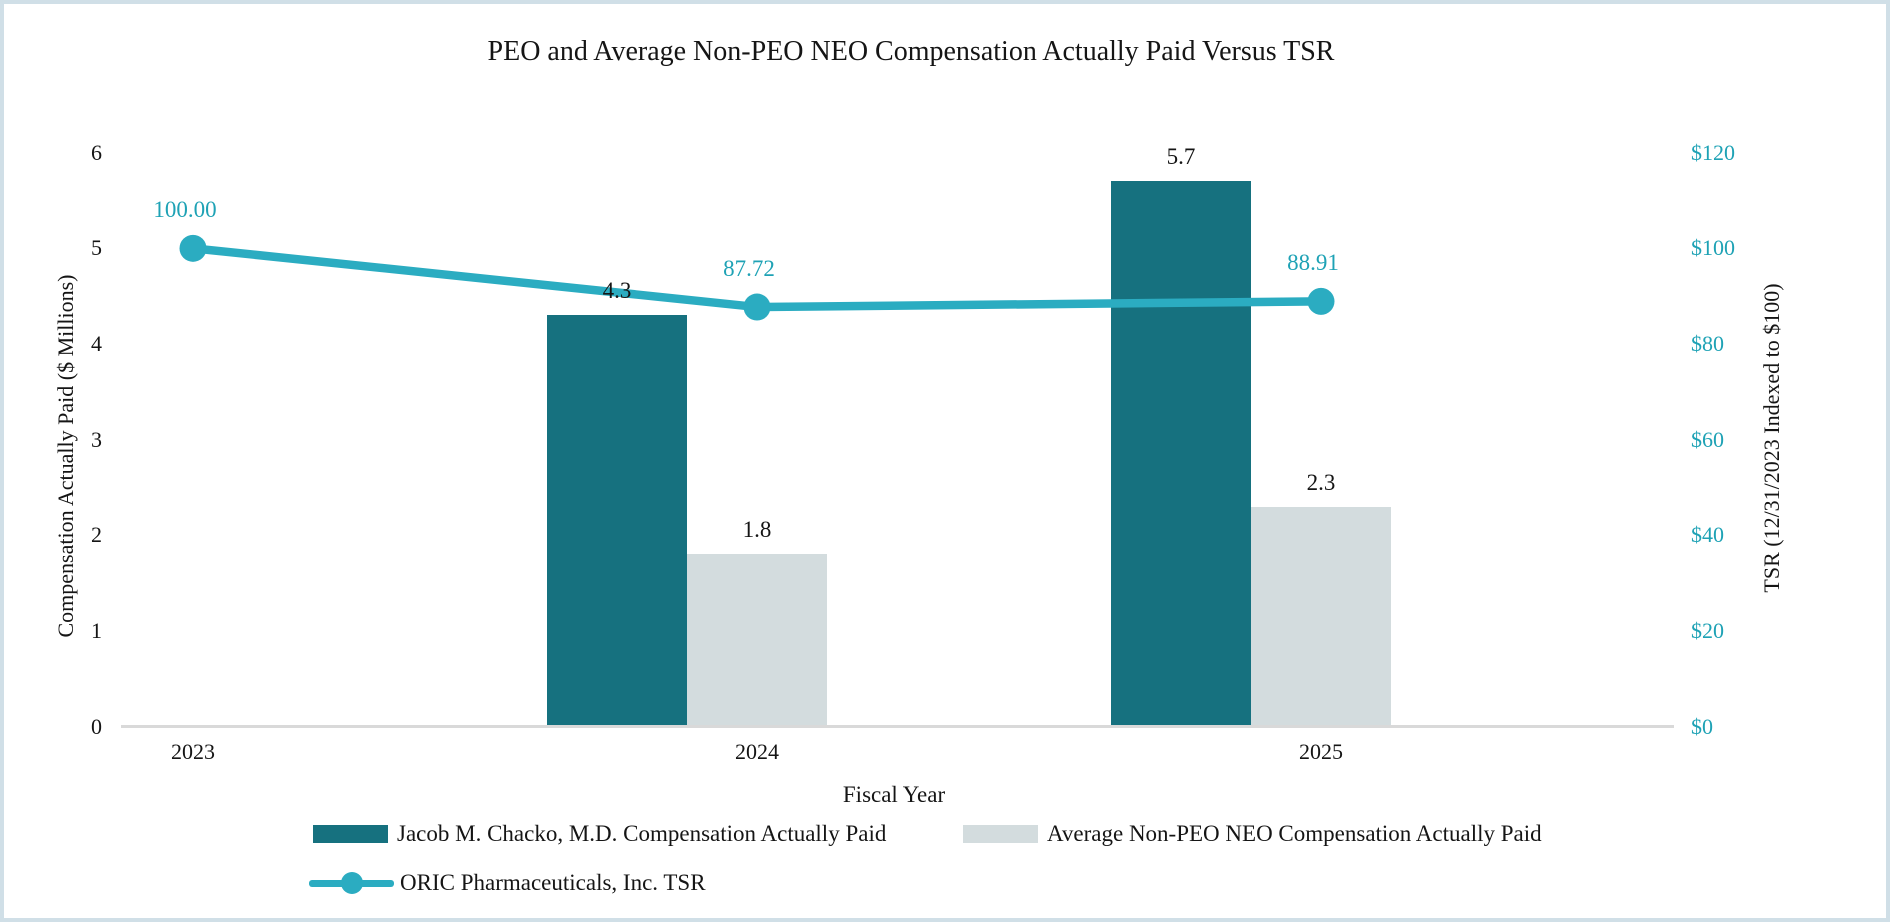  Describe the element at coordinates (1707, 343) in the screenshot. I see `right-axis-tick: $80` at that location.